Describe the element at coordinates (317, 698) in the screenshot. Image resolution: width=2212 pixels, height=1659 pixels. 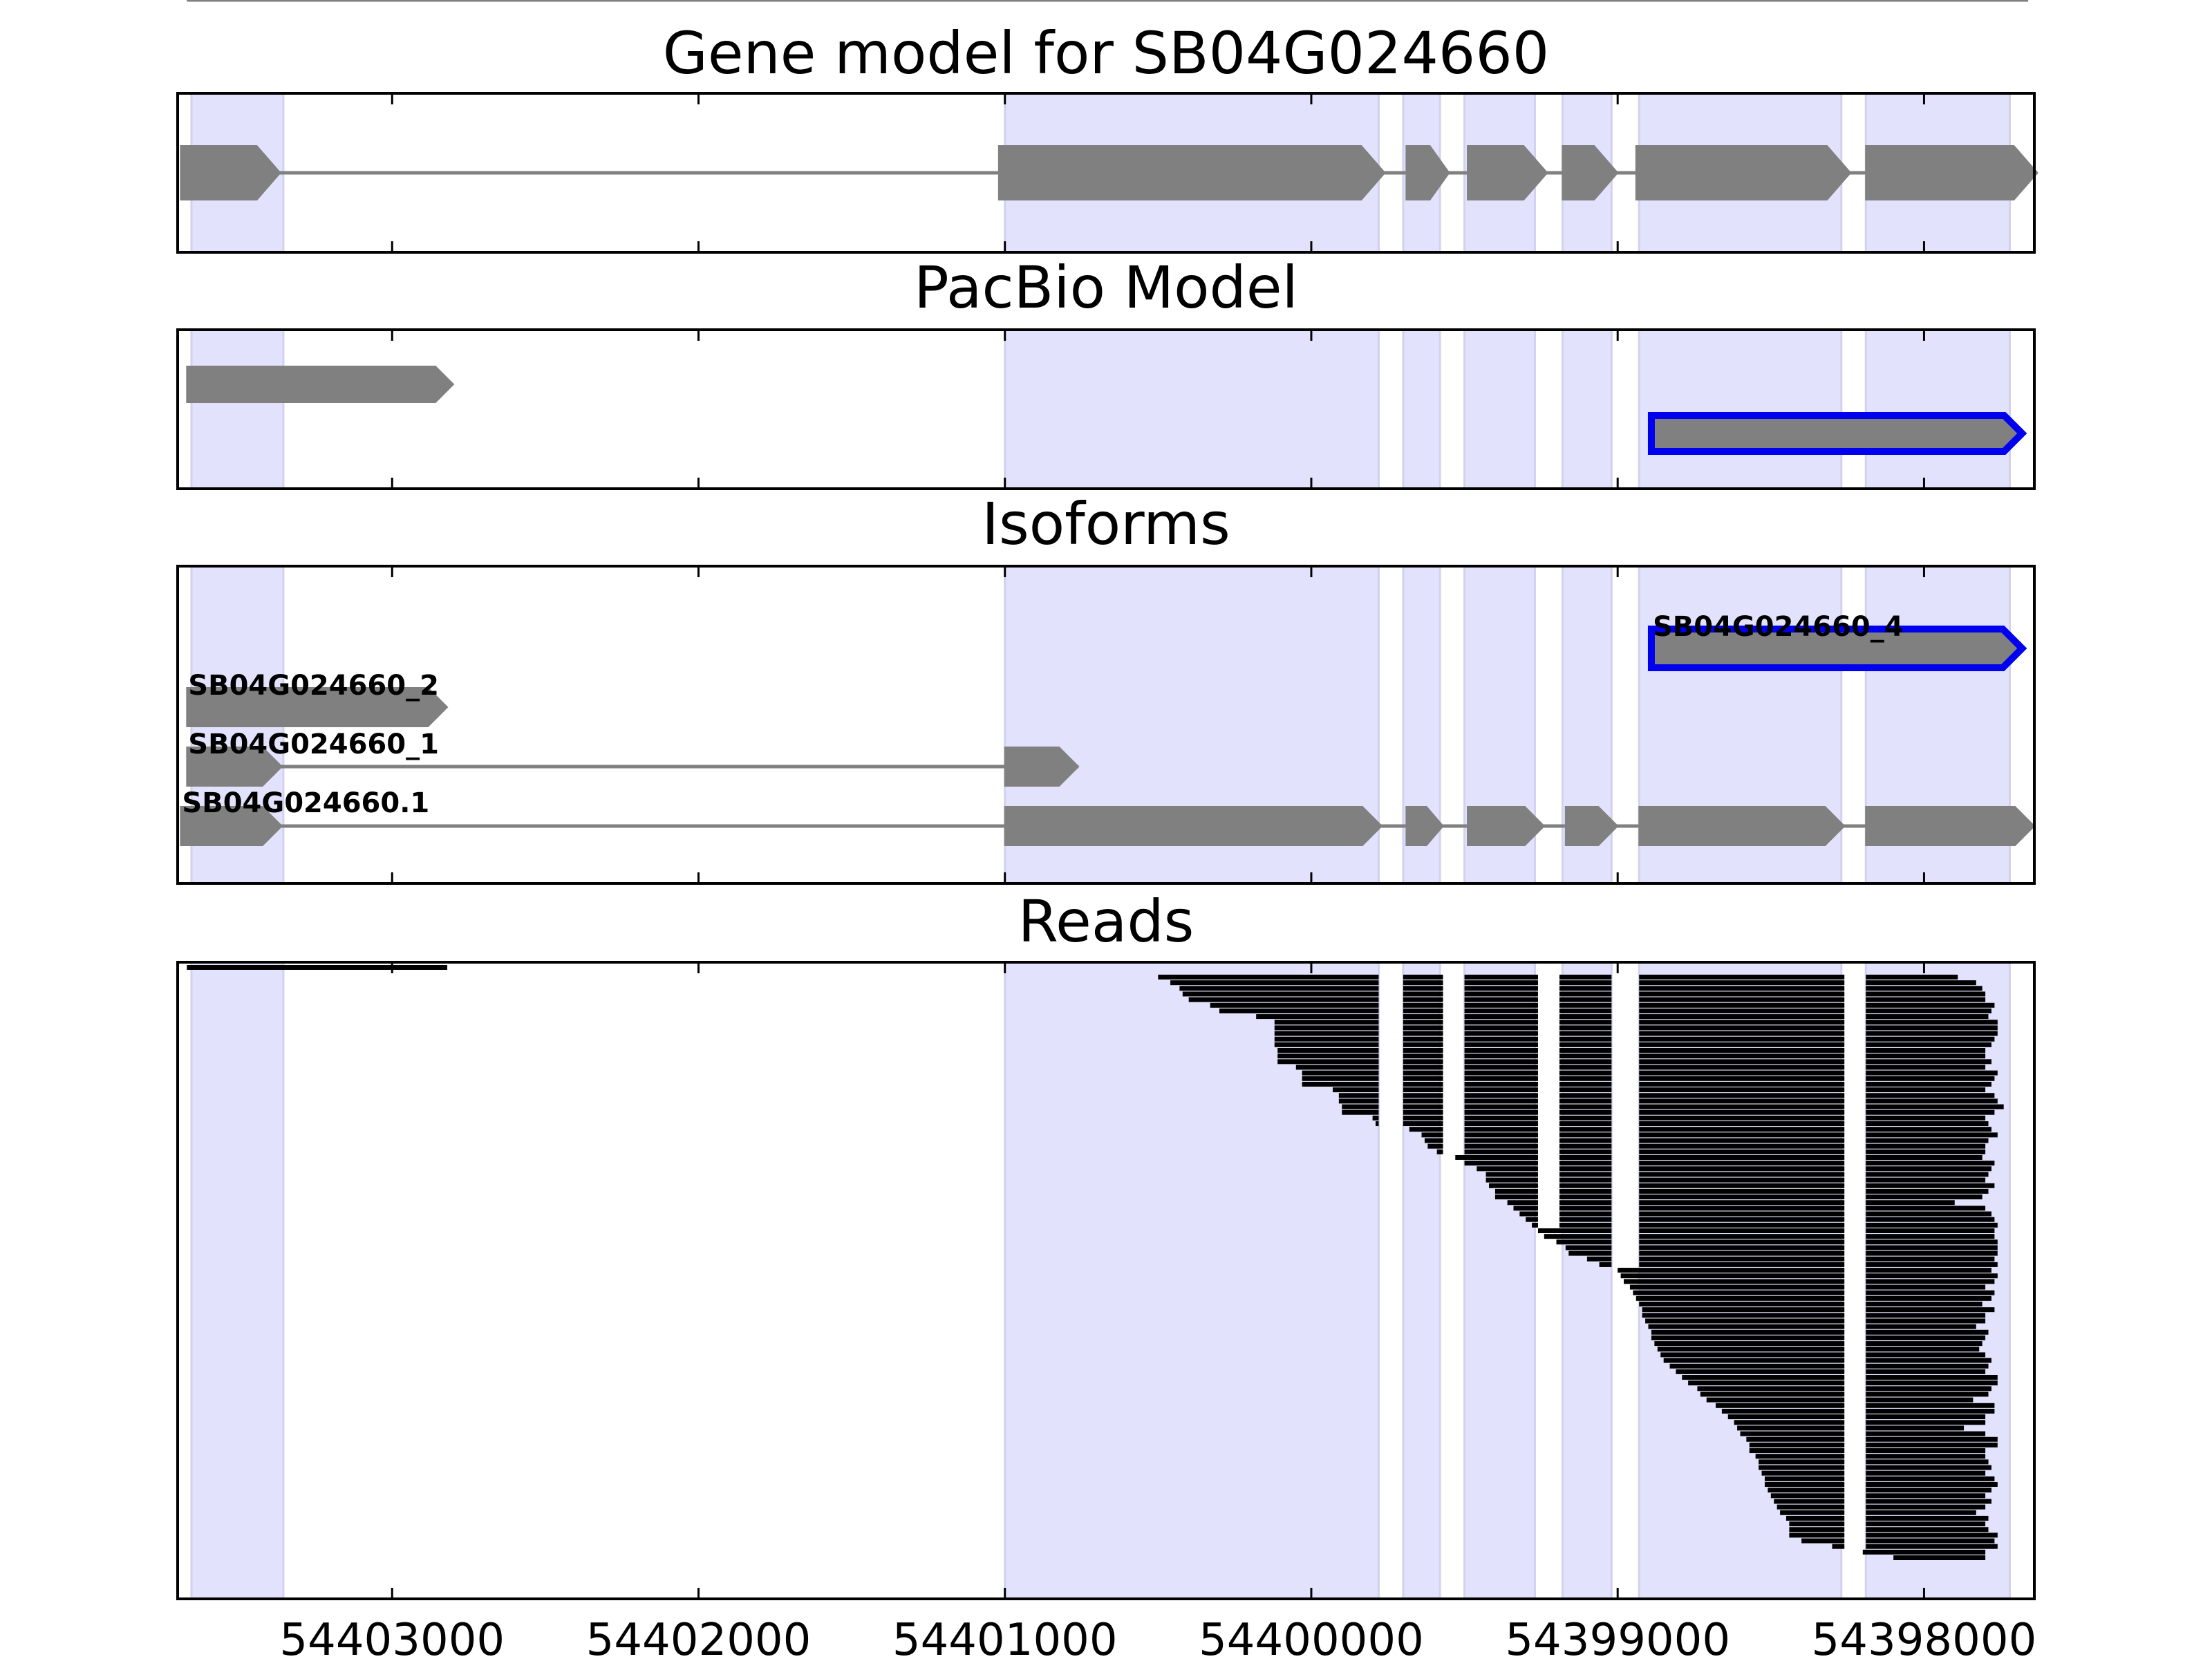
I see `transcript-feature: SB04G024660_2` at that location.